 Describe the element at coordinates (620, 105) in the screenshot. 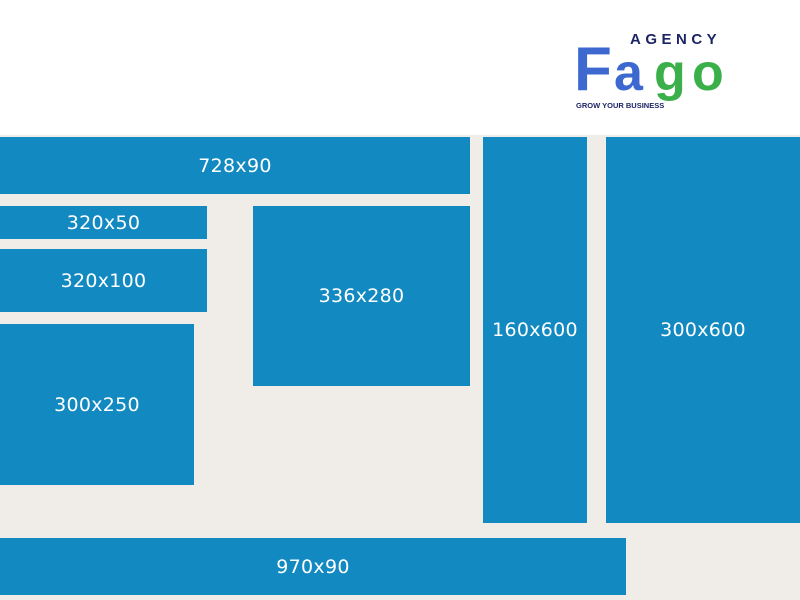

I see `logo-tagline: GROW YOUR BUSINESS` at that location.